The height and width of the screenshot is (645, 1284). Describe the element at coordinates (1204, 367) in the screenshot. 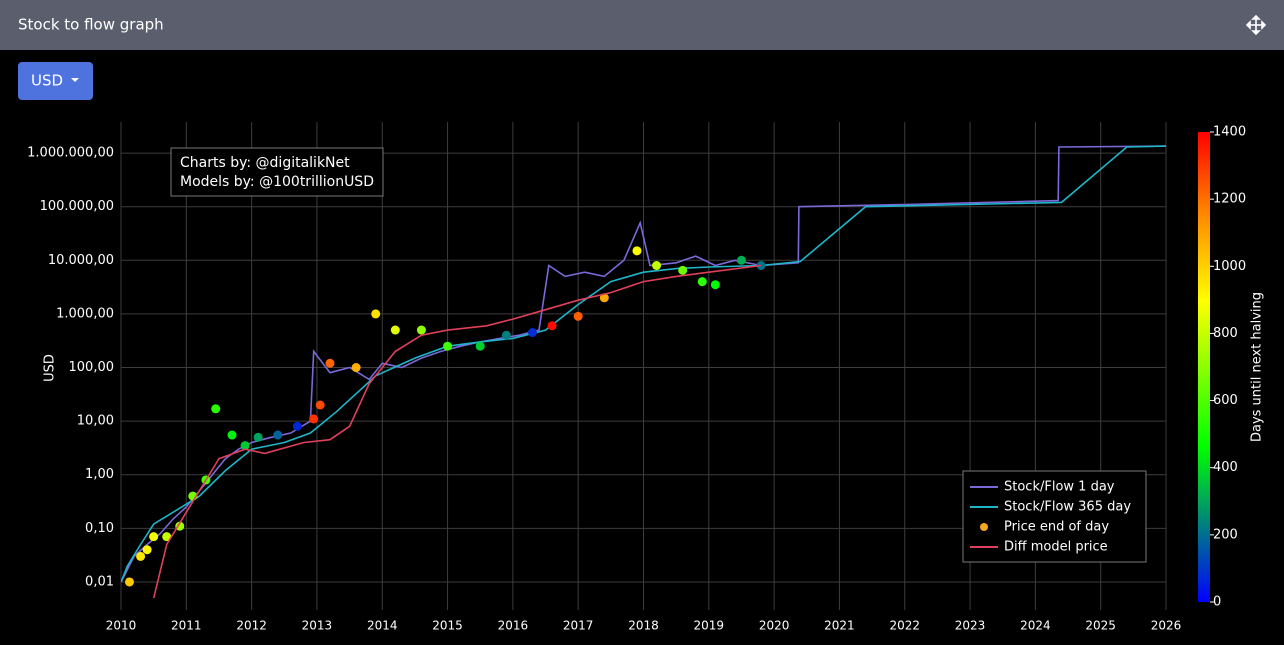

I see `colorbar` at that location.